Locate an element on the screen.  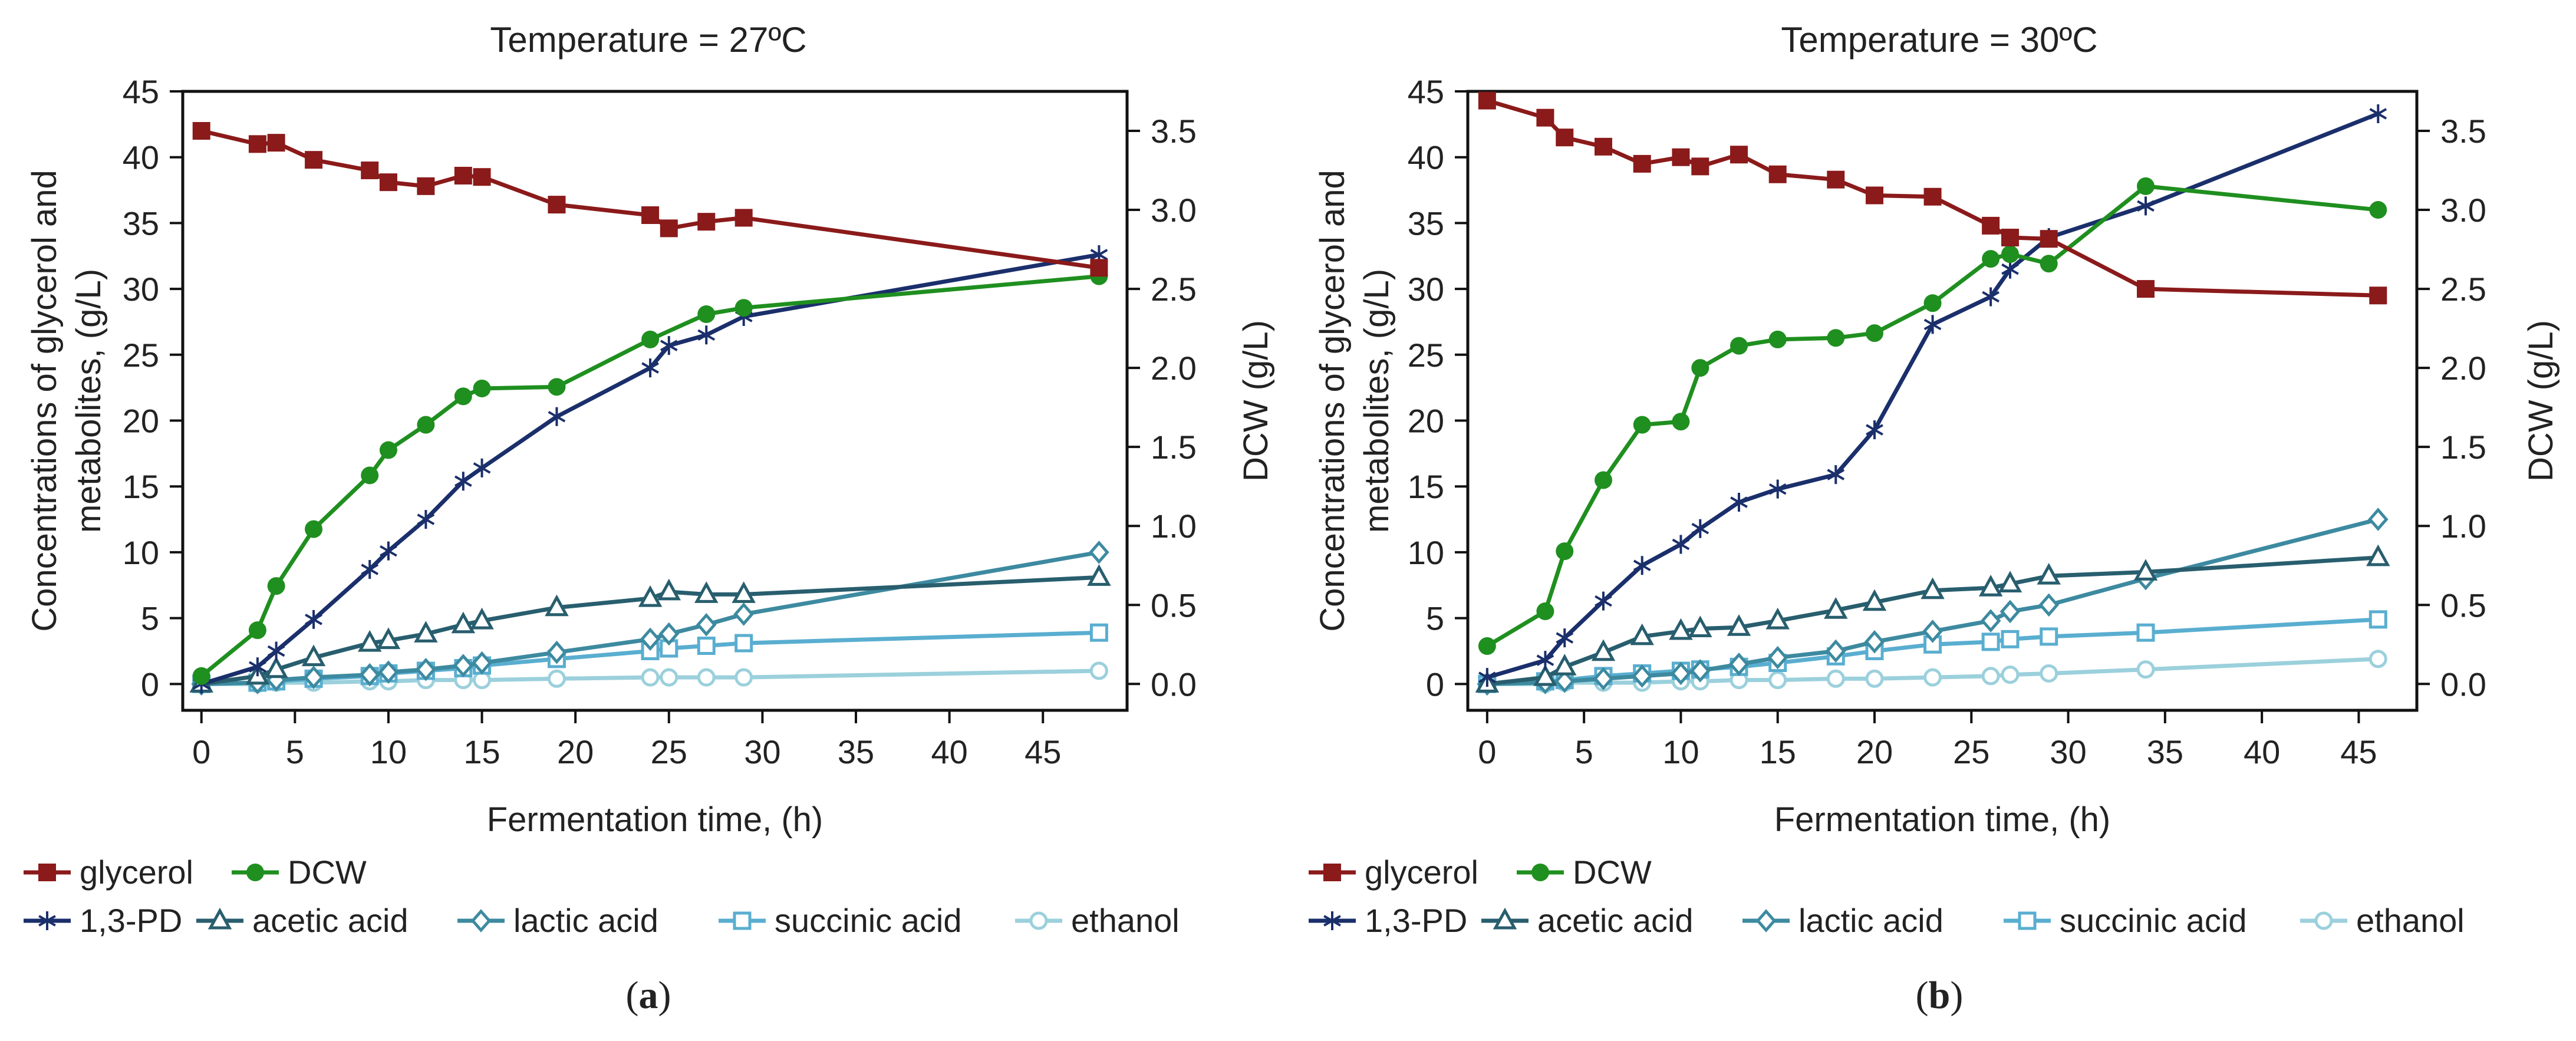
y-tick-label: 5 is located at coordinates (1435, 619).